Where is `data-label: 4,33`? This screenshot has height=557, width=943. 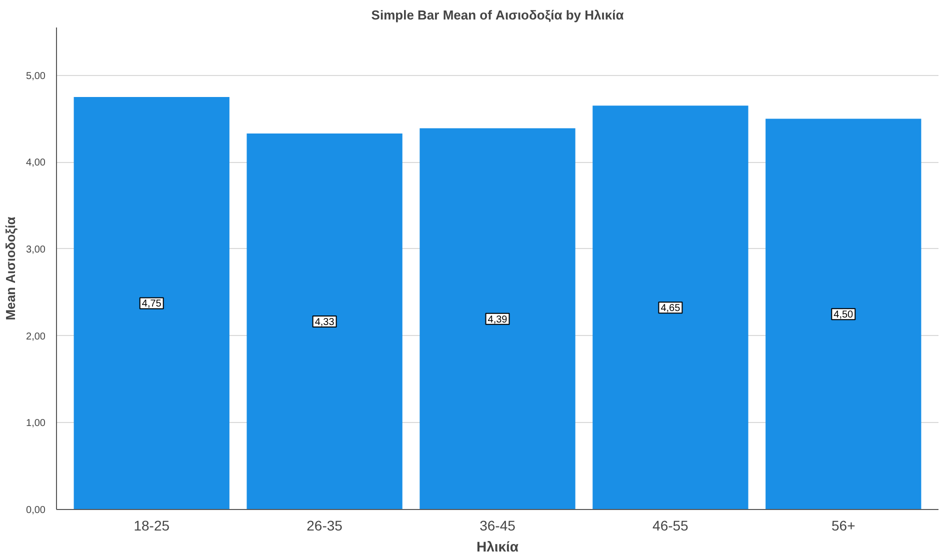
data-label: 4,33 is located at coordinates (324, 322).